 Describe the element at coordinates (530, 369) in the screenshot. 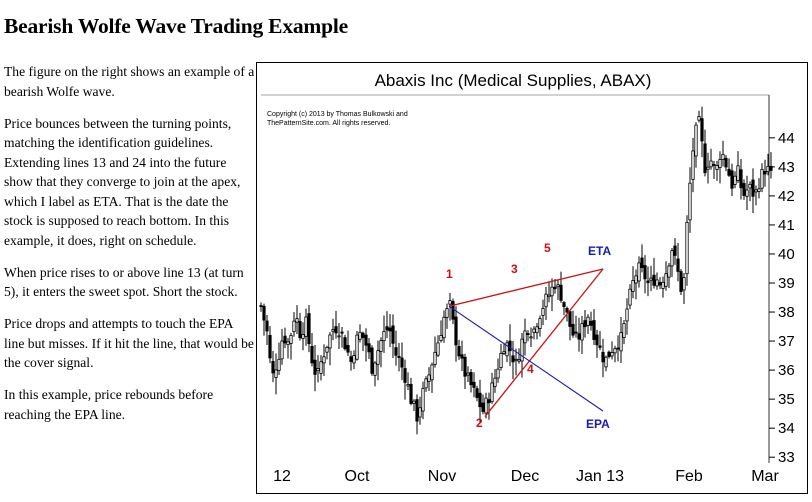

I see `turn-label-4: 4` at that location.